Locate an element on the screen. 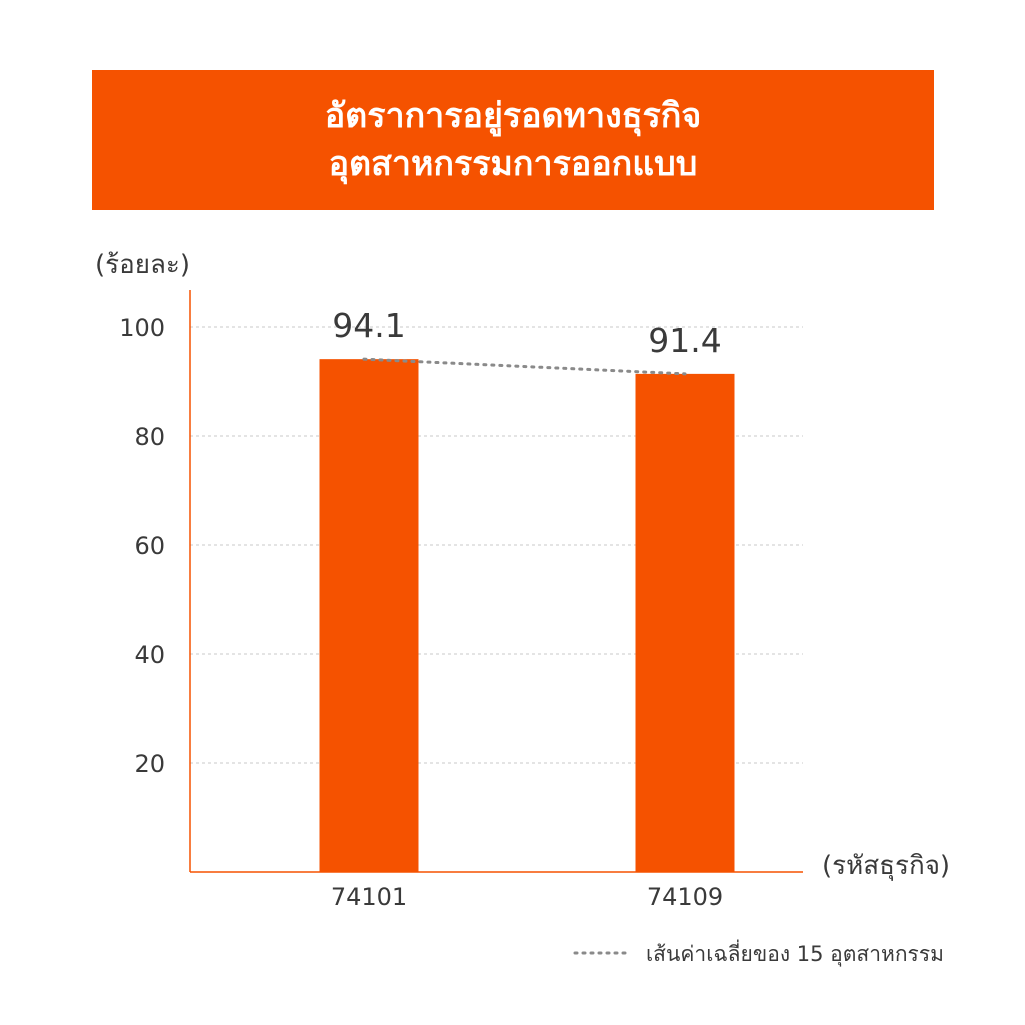 Image resolution: width=1025 pixels, height=1025 pixels. y-tick-label-40: 40 is located at coordinates (149, 655).